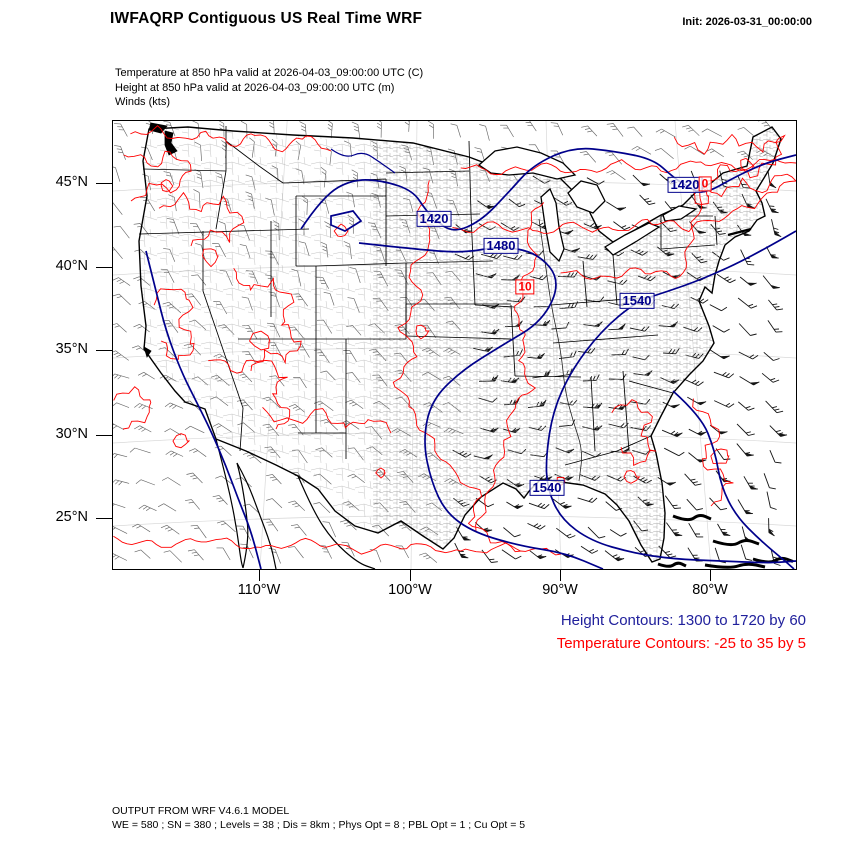 The width and height of the screenshot is (850, 850). What do you see at coordinates (681, 643) in the screenshot?
I see `legend-temperature-contours: Temperature Contours: -25 to 35 by 5` at bounding box center [681, 643].